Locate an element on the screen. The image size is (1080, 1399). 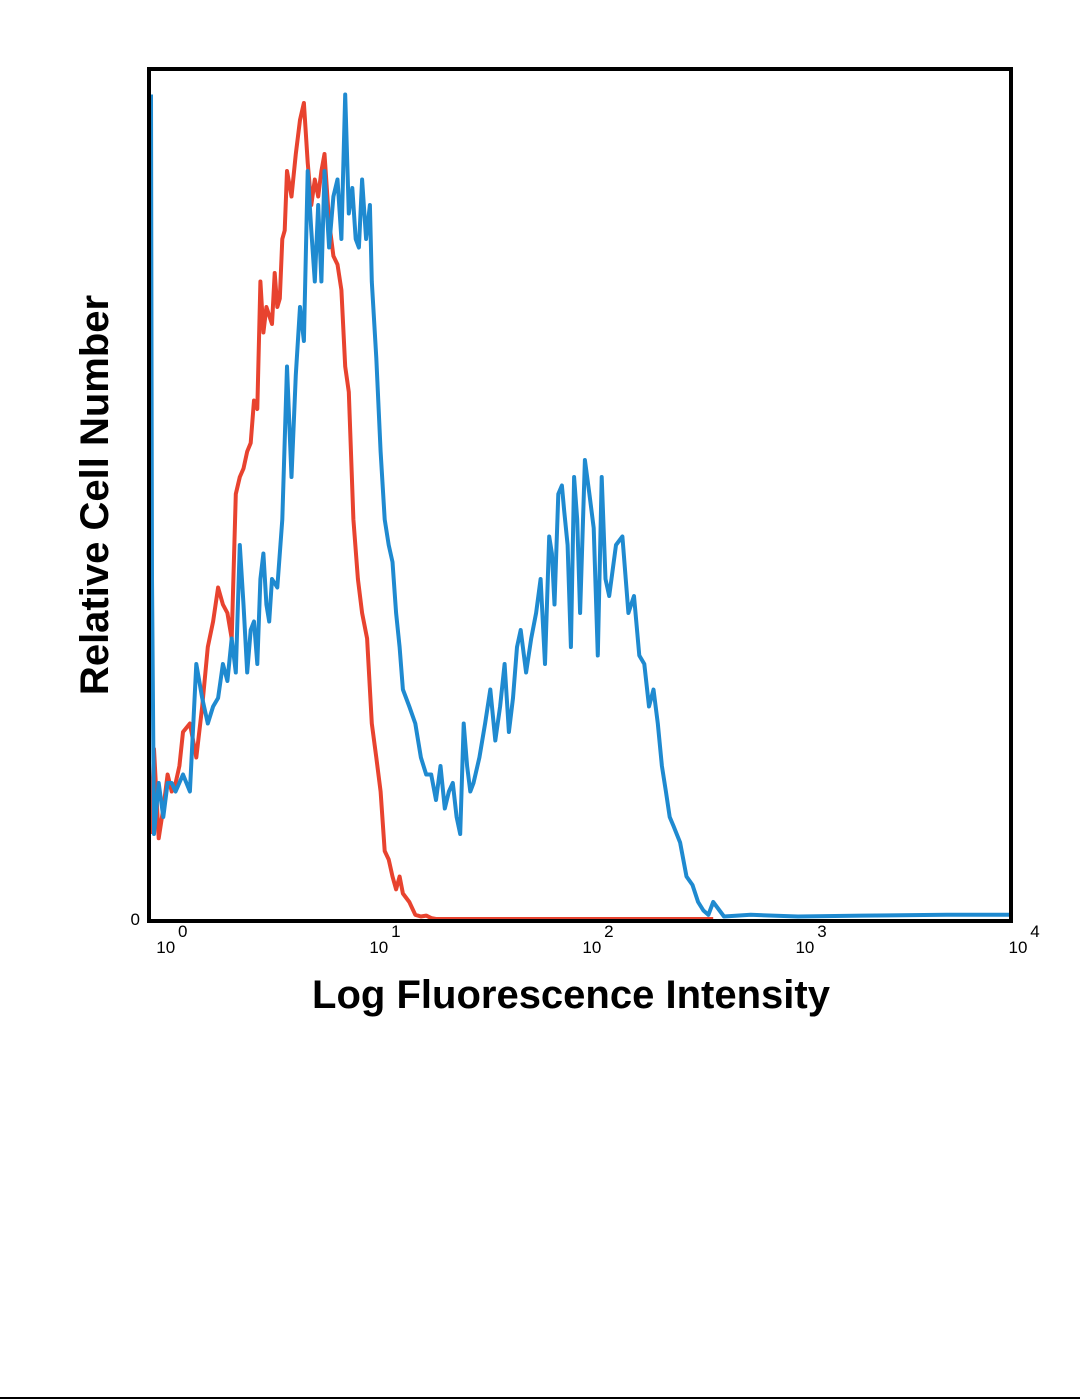
bottom-border is located at coordinates (540, 1398).